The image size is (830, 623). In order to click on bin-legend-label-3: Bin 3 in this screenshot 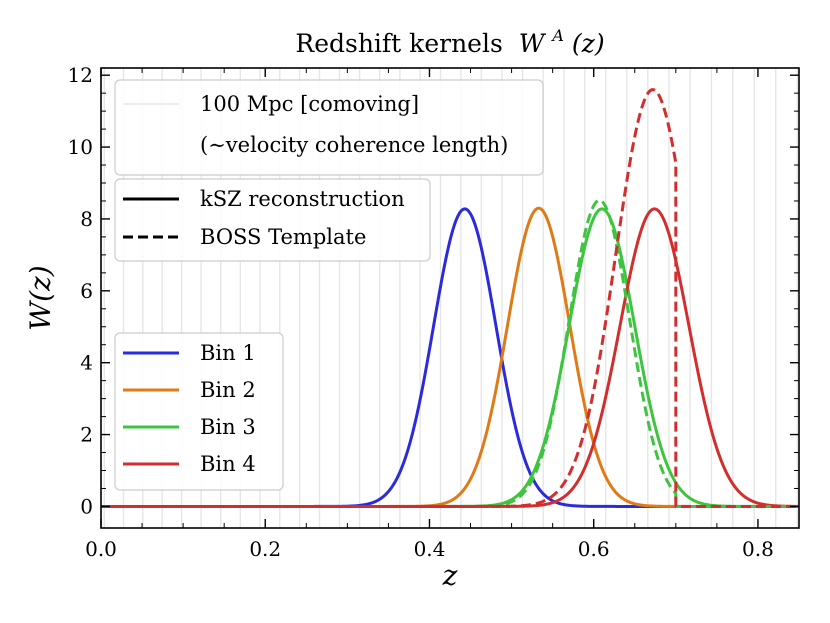, I will do `click(228, 427)`.